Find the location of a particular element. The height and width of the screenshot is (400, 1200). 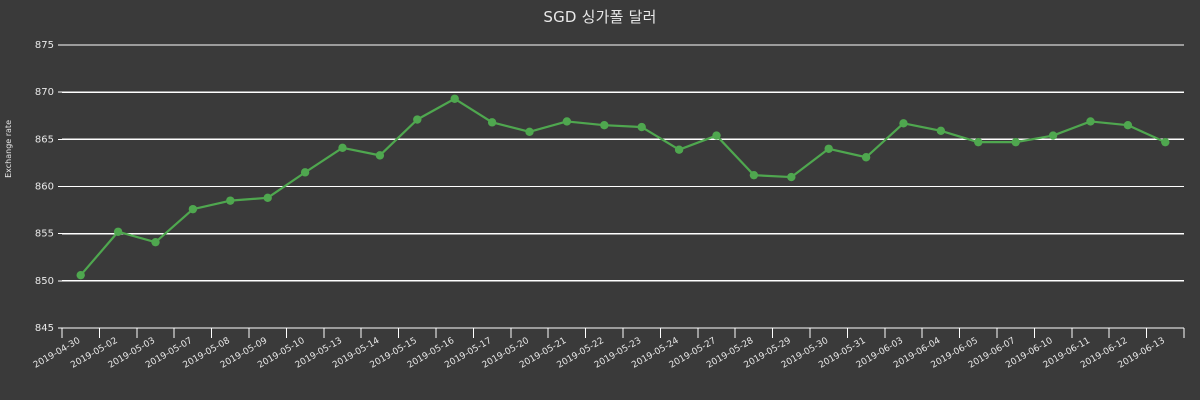

y-tick-label: 870 is located at coordinates (44, 92).